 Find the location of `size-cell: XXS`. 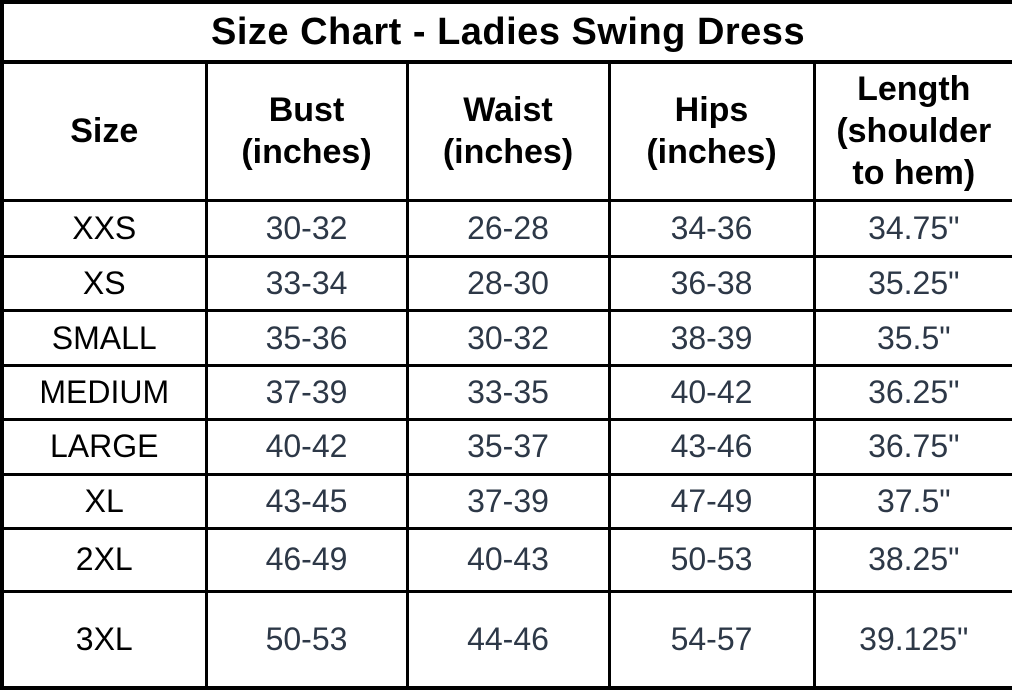

size-cell: XXS is located at coordinates (104, 228).